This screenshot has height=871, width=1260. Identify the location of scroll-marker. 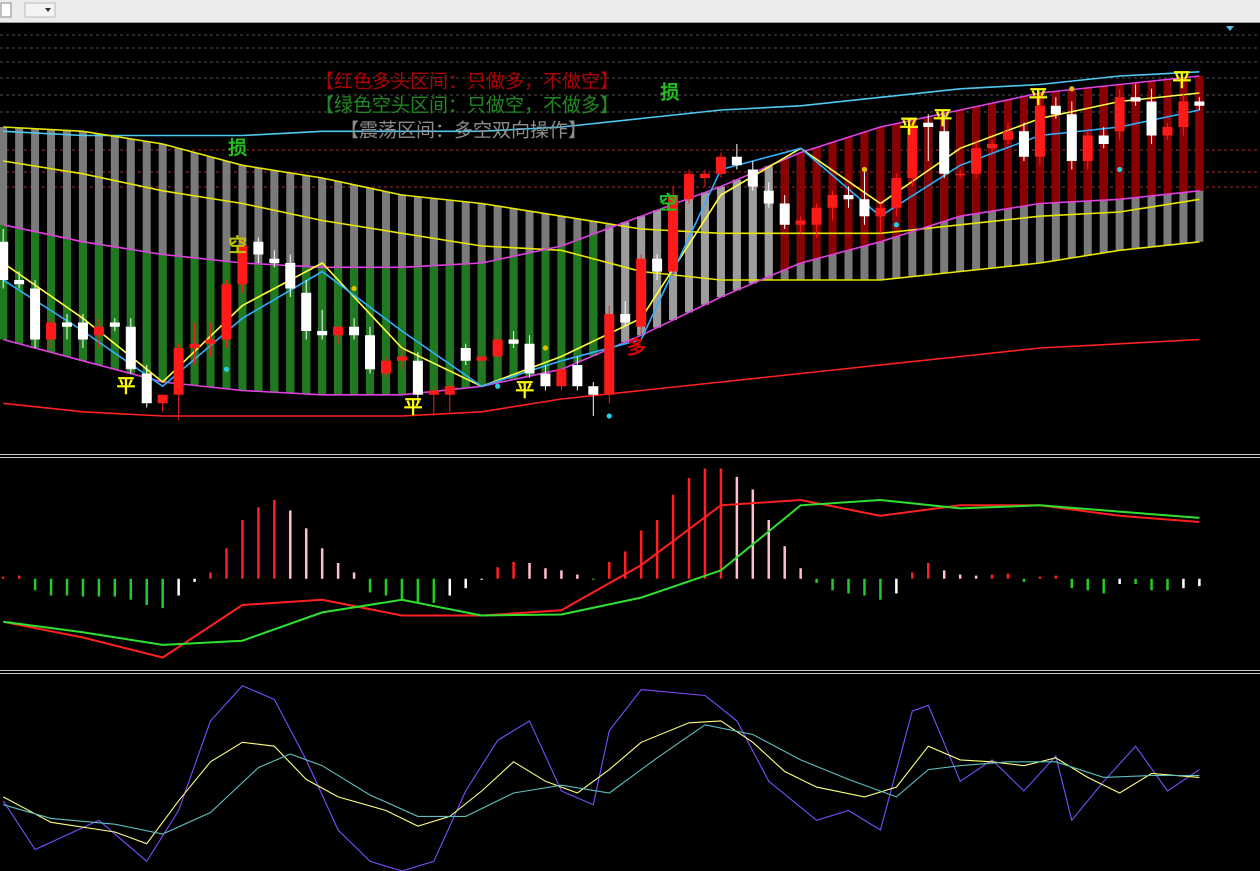
(1230, 28).